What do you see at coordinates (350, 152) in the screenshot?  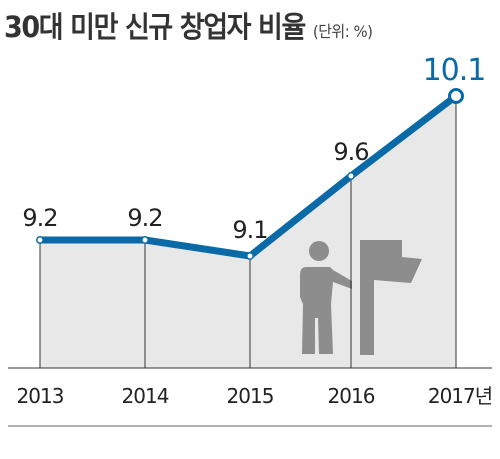 I see `data-label-3: 9.6` at bounding box center [350, 152].